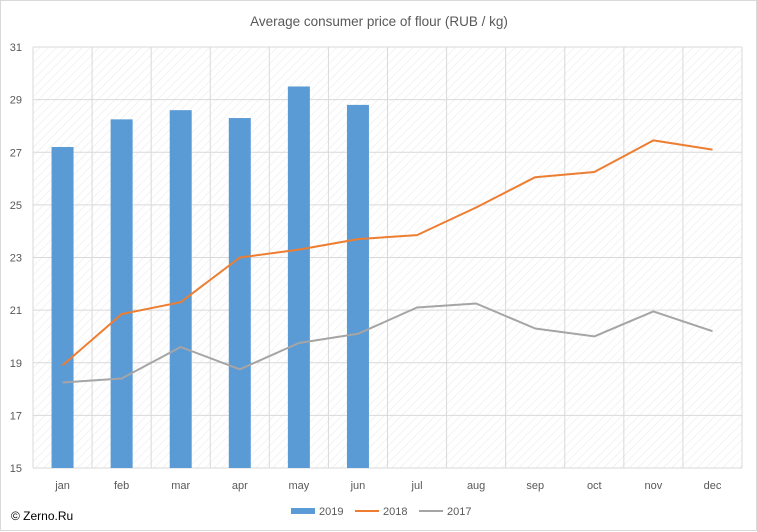  Describe the element at coordinates (594, 486) in the screenshot. I see `x-tick-label-oct: oct` at that location.